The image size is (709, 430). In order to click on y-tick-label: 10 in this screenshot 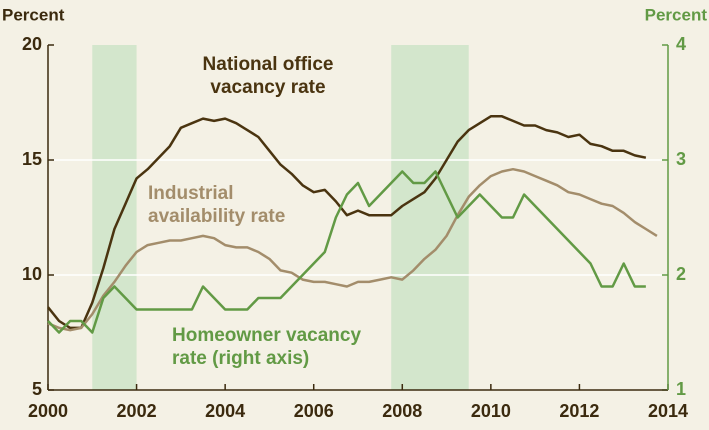, I will do `click(32, 274)`.